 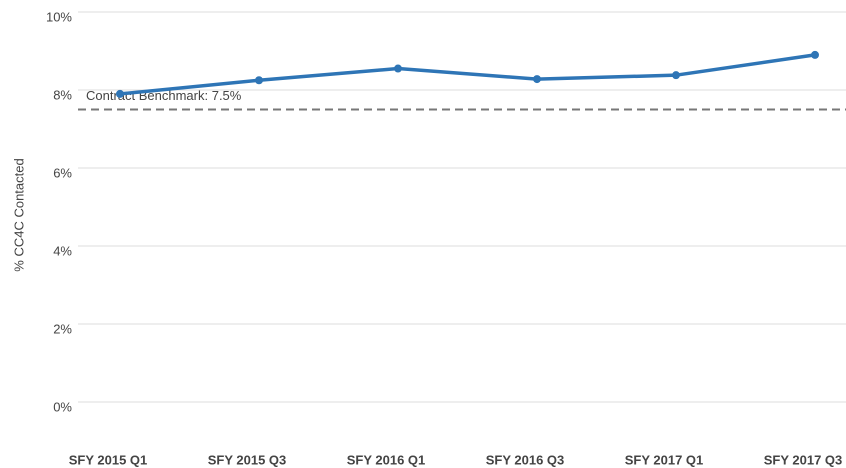 What do you see at coordinates (62, 172) in the screenshot?
I see `y-tick-label: 6%` at bounding box center [62, 172].